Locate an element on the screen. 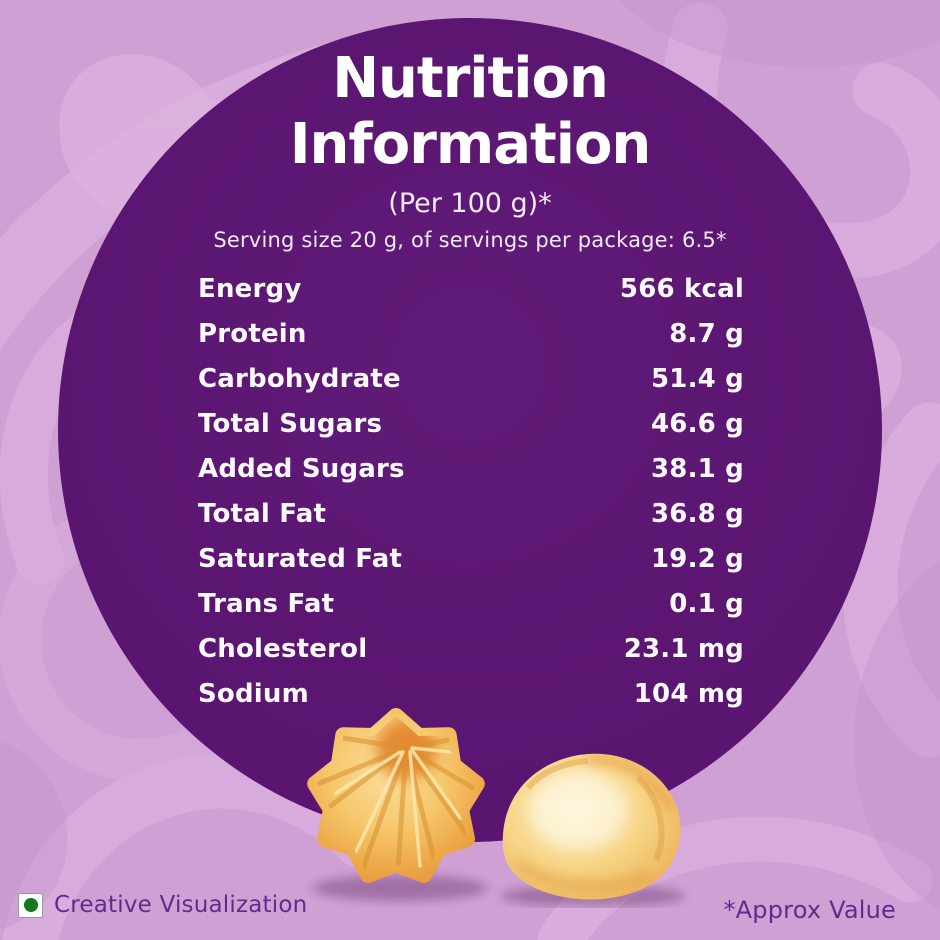 This screenshot has height=940, width=940. table-row-protein: Protein 8.7 g is located at coordinates (471, 333).